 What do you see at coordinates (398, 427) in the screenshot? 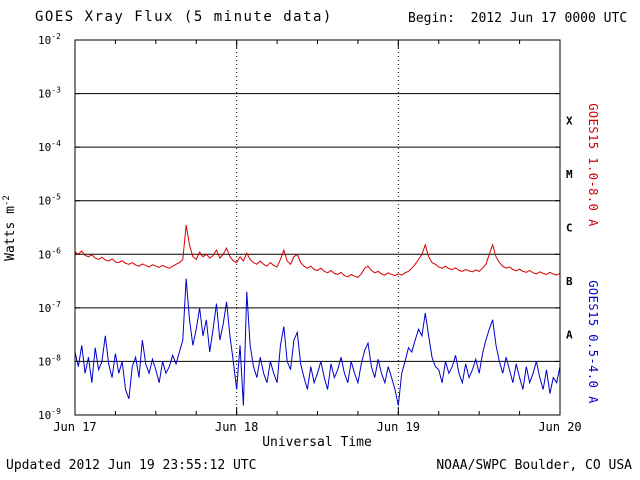
I see `x-tick-label: Jun 19` at bounding box center [398, 427].